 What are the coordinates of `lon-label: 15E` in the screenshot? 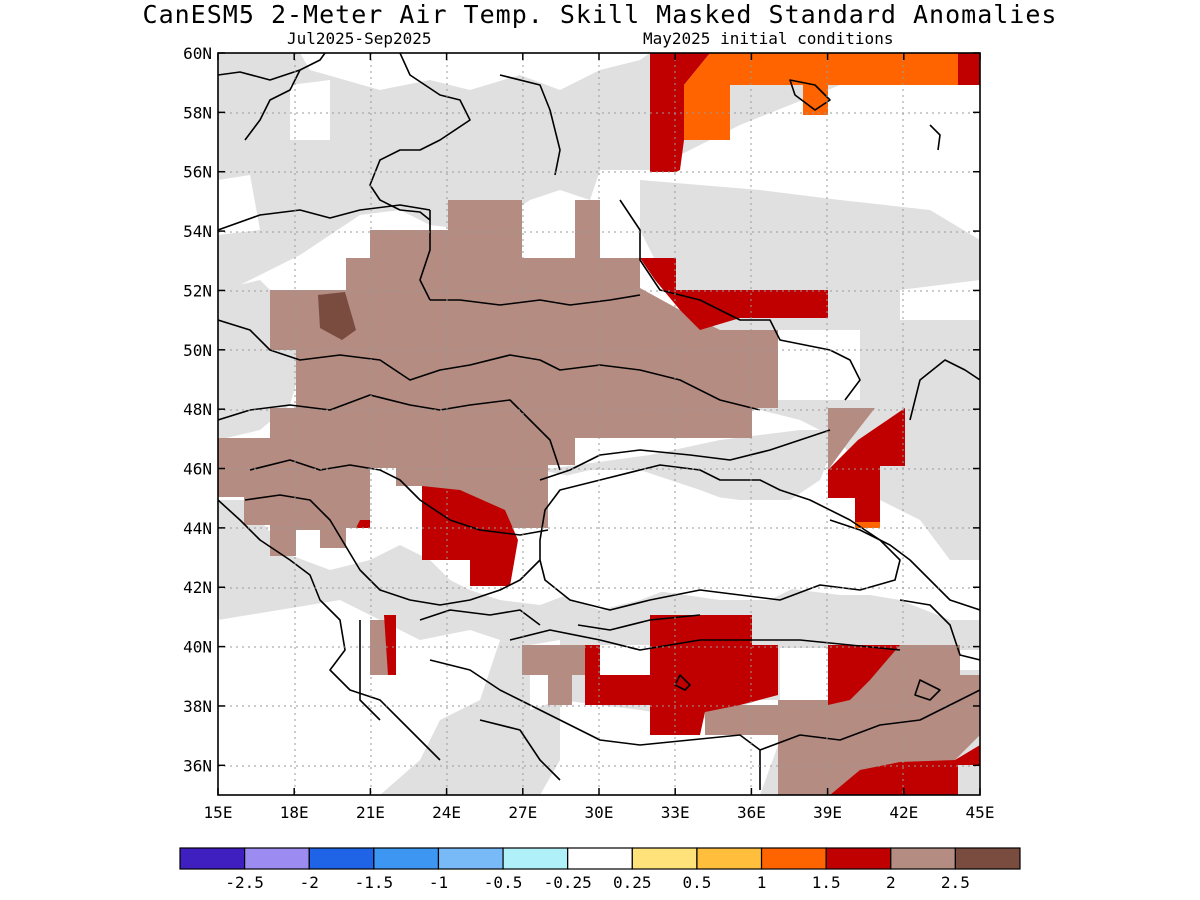 It's located at (218, 812).